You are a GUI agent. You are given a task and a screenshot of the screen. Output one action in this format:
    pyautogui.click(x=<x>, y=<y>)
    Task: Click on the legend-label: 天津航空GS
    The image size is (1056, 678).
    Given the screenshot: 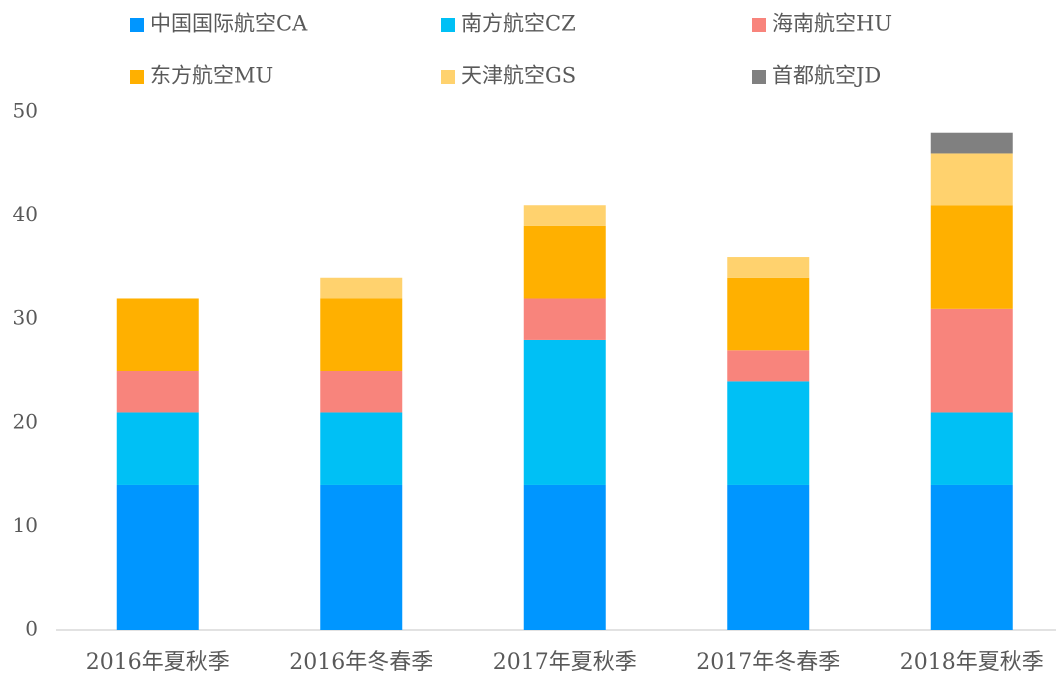 What is the action you would take?
    pyautogui.click(x=518, y=76)
    